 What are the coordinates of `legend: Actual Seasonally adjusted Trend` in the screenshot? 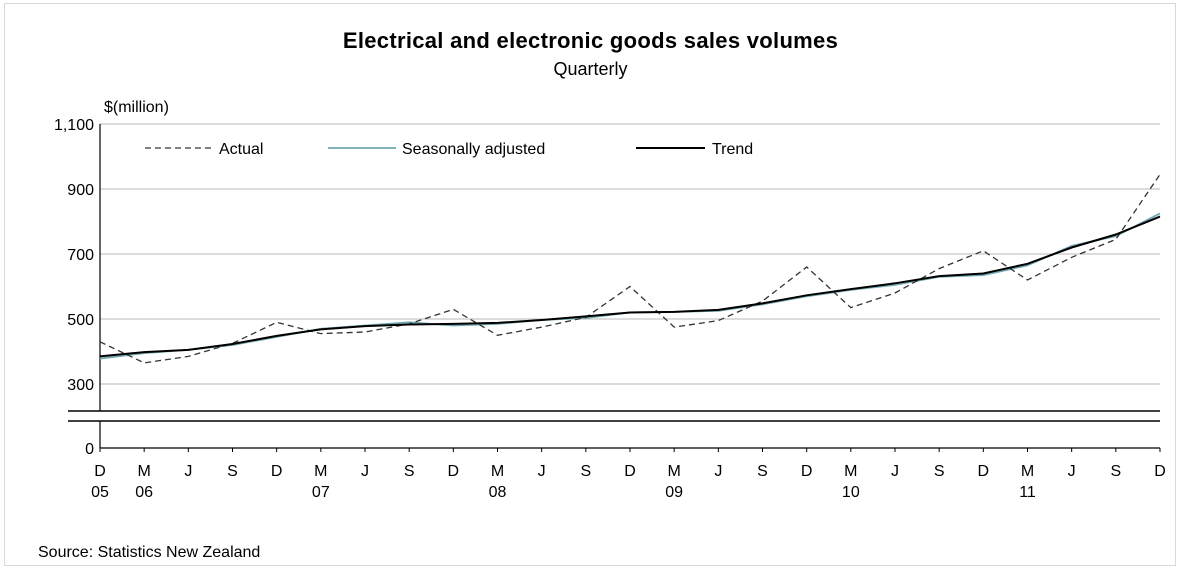 It's located at (449, 149).